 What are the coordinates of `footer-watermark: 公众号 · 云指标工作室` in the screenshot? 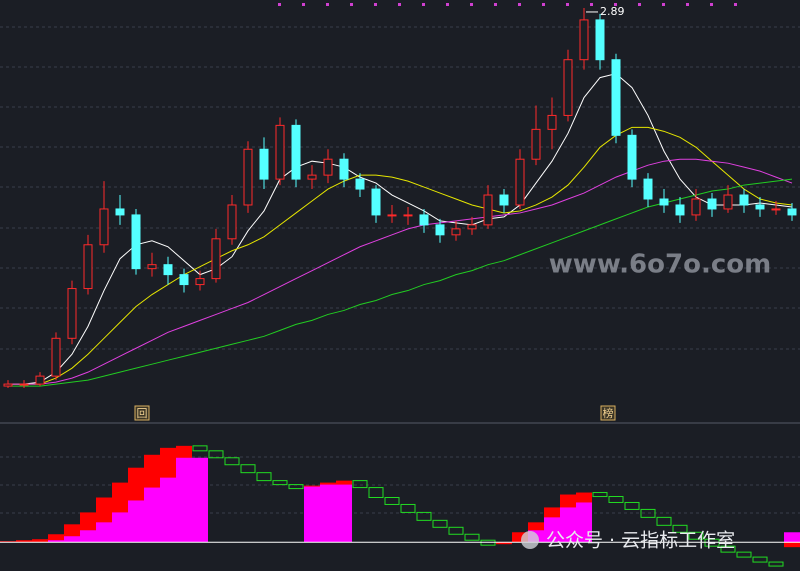 It's located at (640, 541).